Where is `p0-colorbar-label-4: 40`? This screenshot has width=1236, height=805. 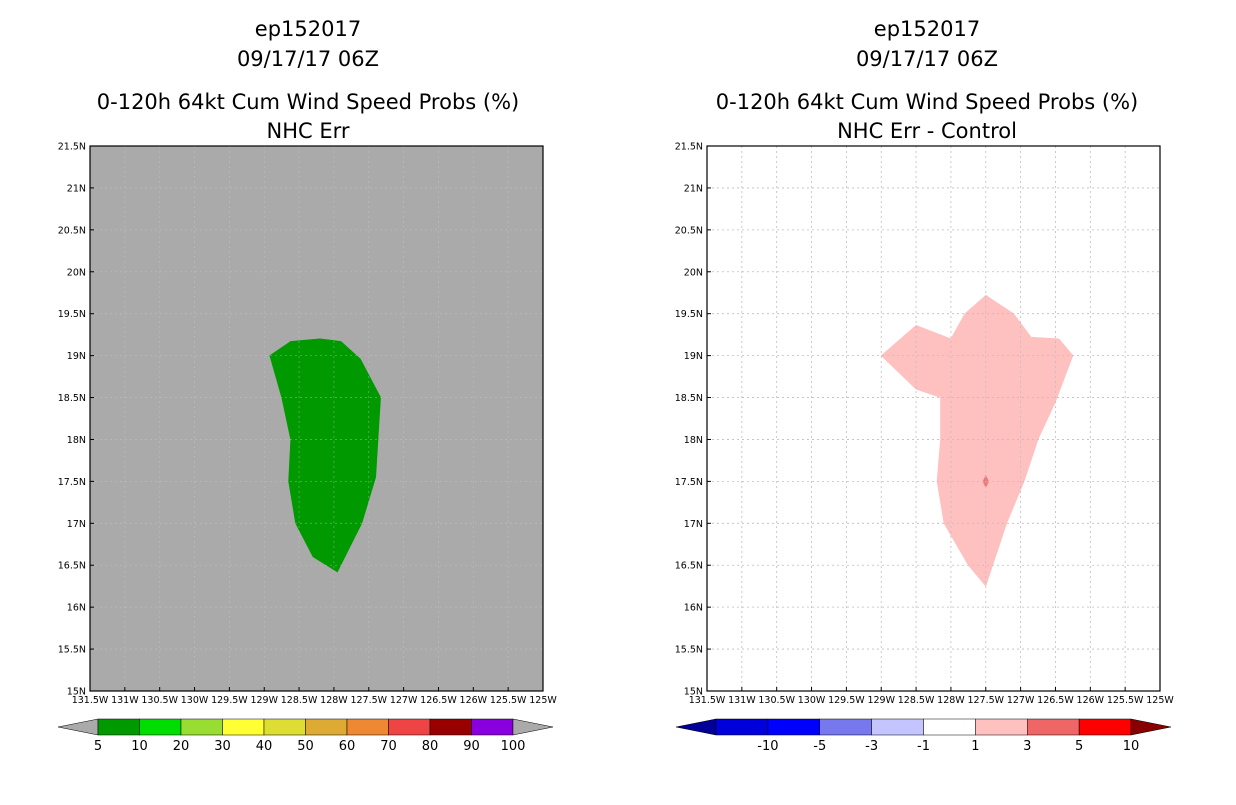
p0-colorbar-label-4: 40 is located at coordinates (264, 746).